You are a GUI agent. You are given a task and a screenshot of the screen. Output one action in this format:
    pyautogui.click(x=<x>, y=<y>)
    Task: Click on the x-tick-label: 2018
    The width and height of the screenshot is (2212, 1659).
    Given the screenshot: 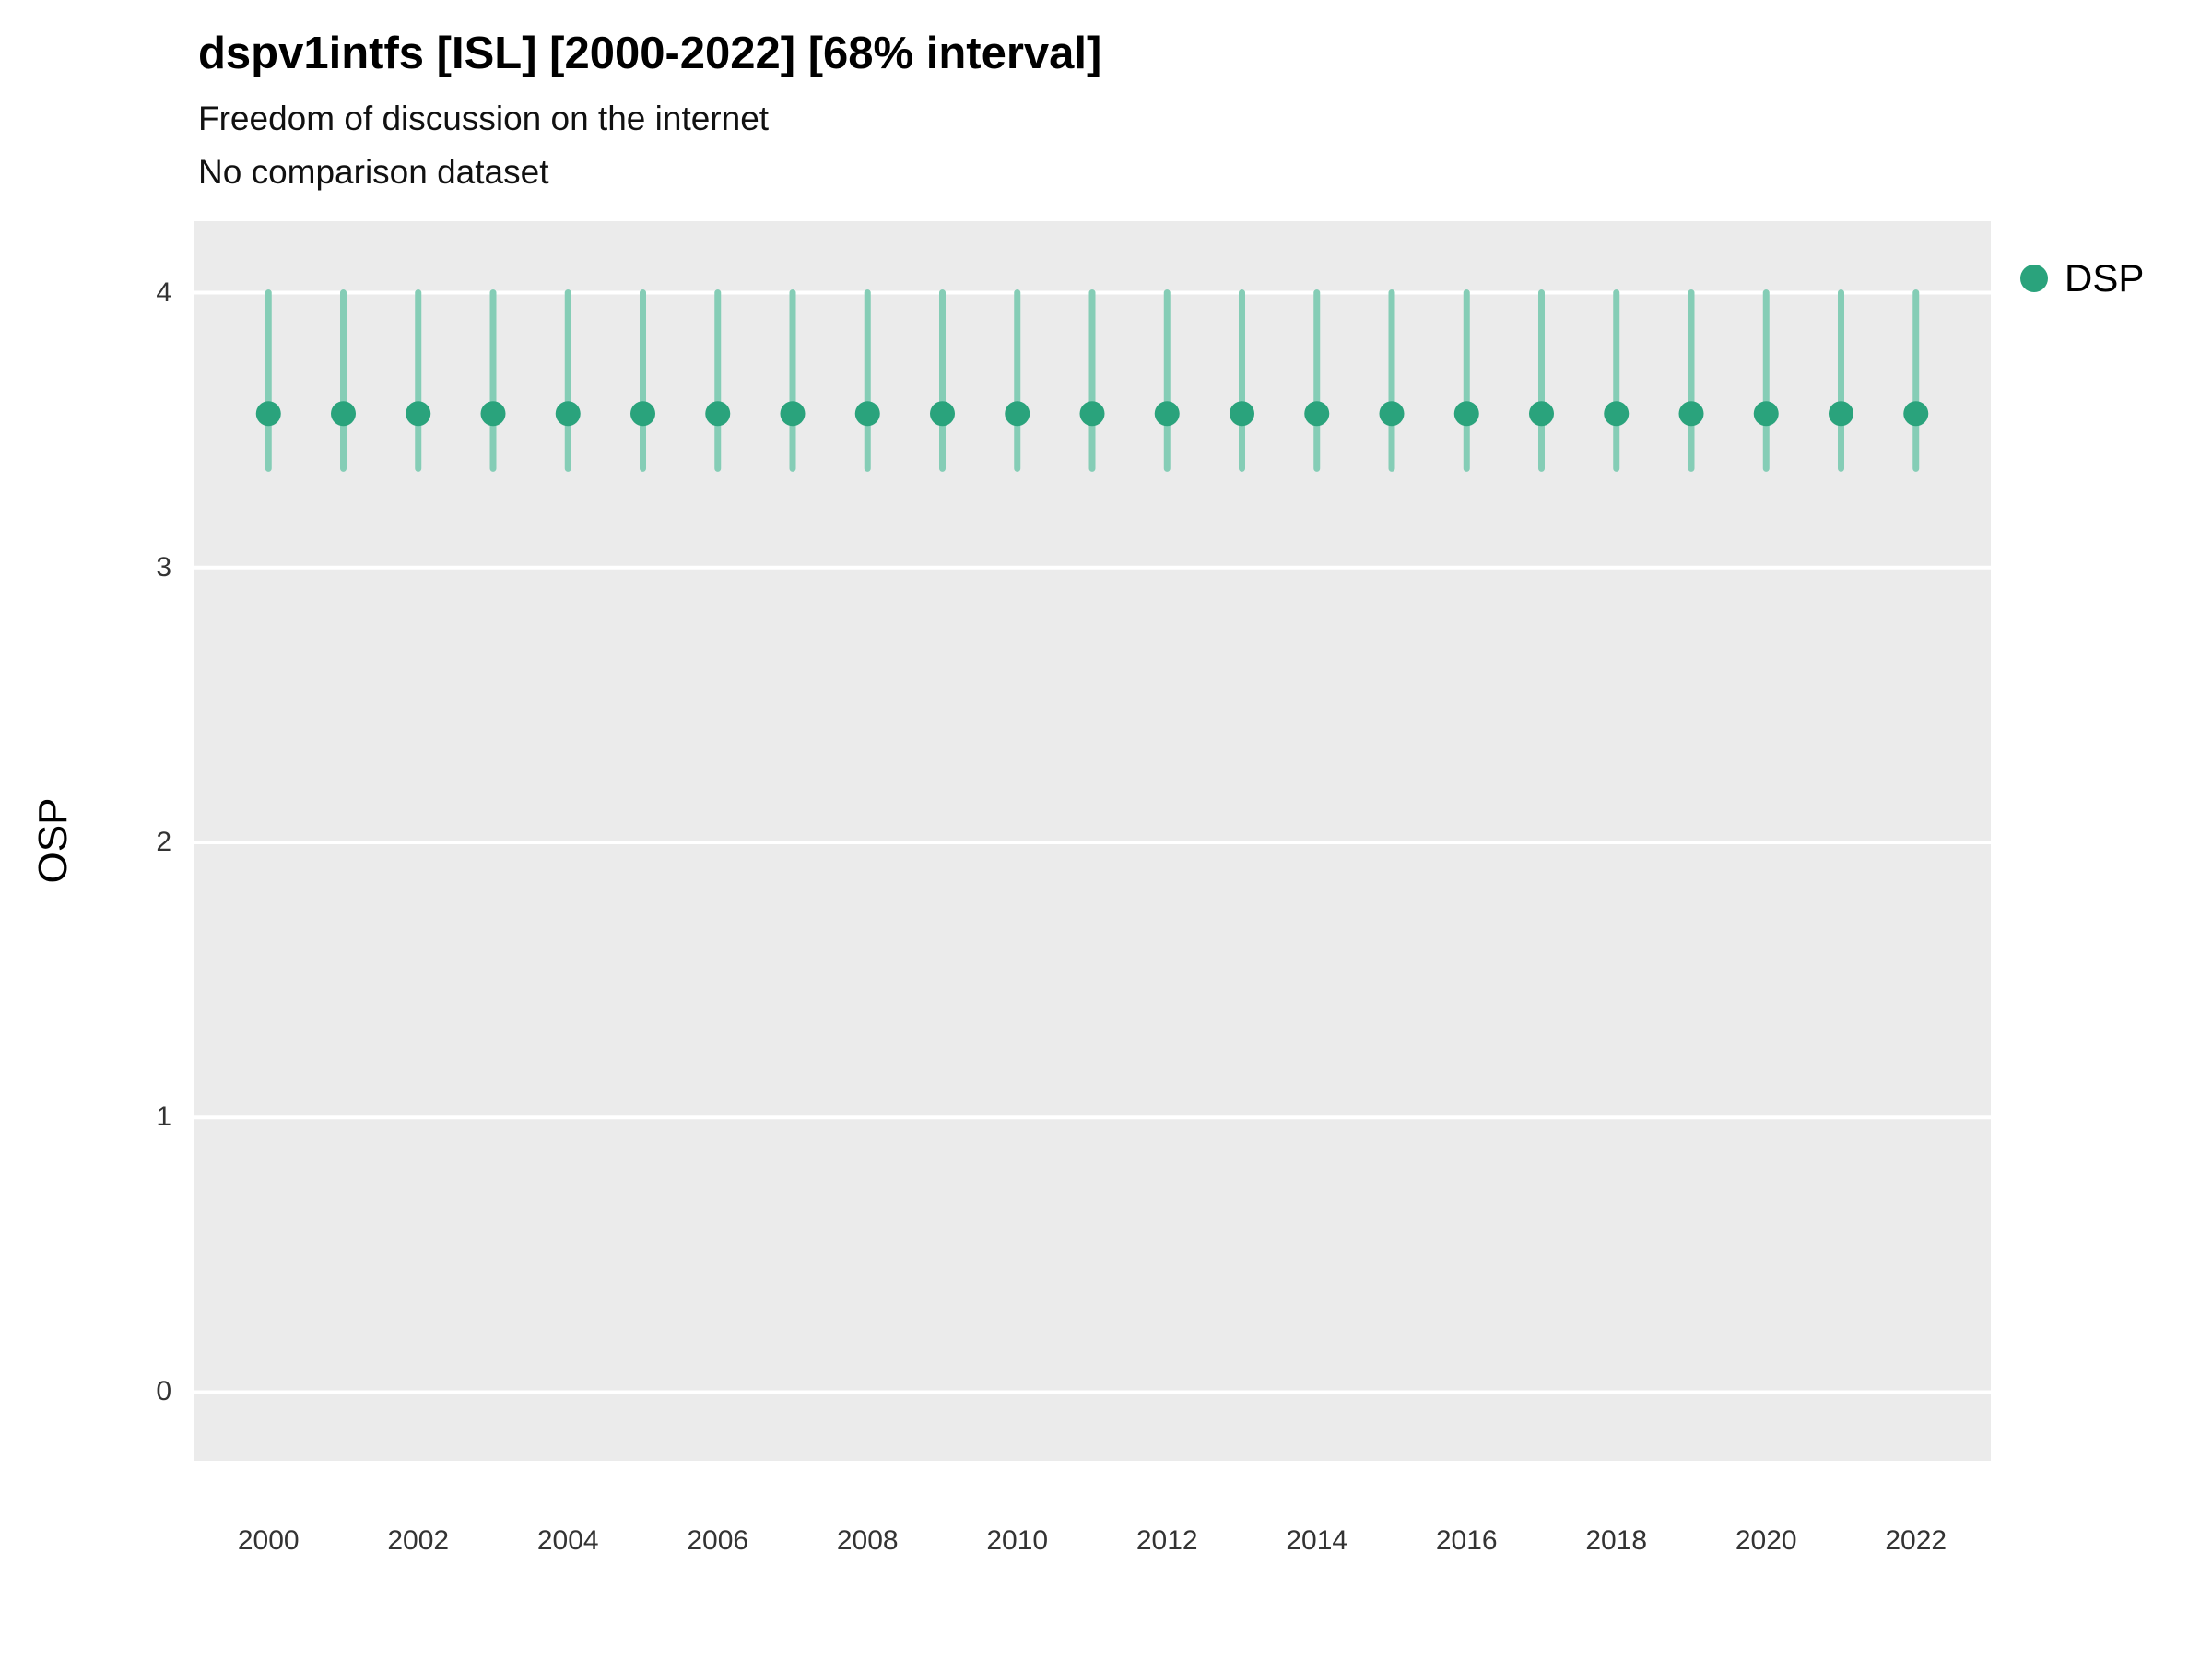 What is the action you would take?
    pyautogui.click(x=1616, y=1540)
    